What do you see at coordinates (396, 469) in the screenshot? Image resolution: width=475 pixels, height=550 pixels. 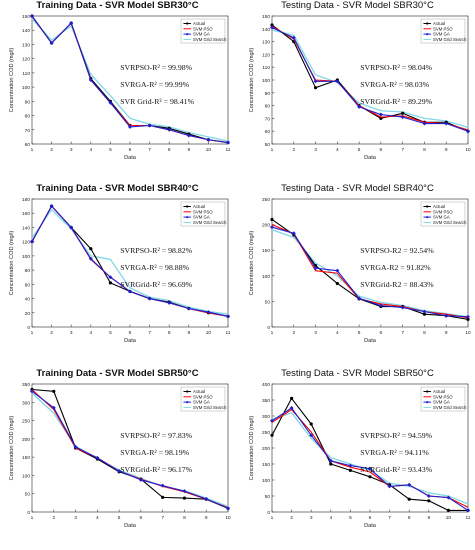 I see `r-squared-annotation: SVRGrid-R² = 93.43%` at bounding box center [396, 469].